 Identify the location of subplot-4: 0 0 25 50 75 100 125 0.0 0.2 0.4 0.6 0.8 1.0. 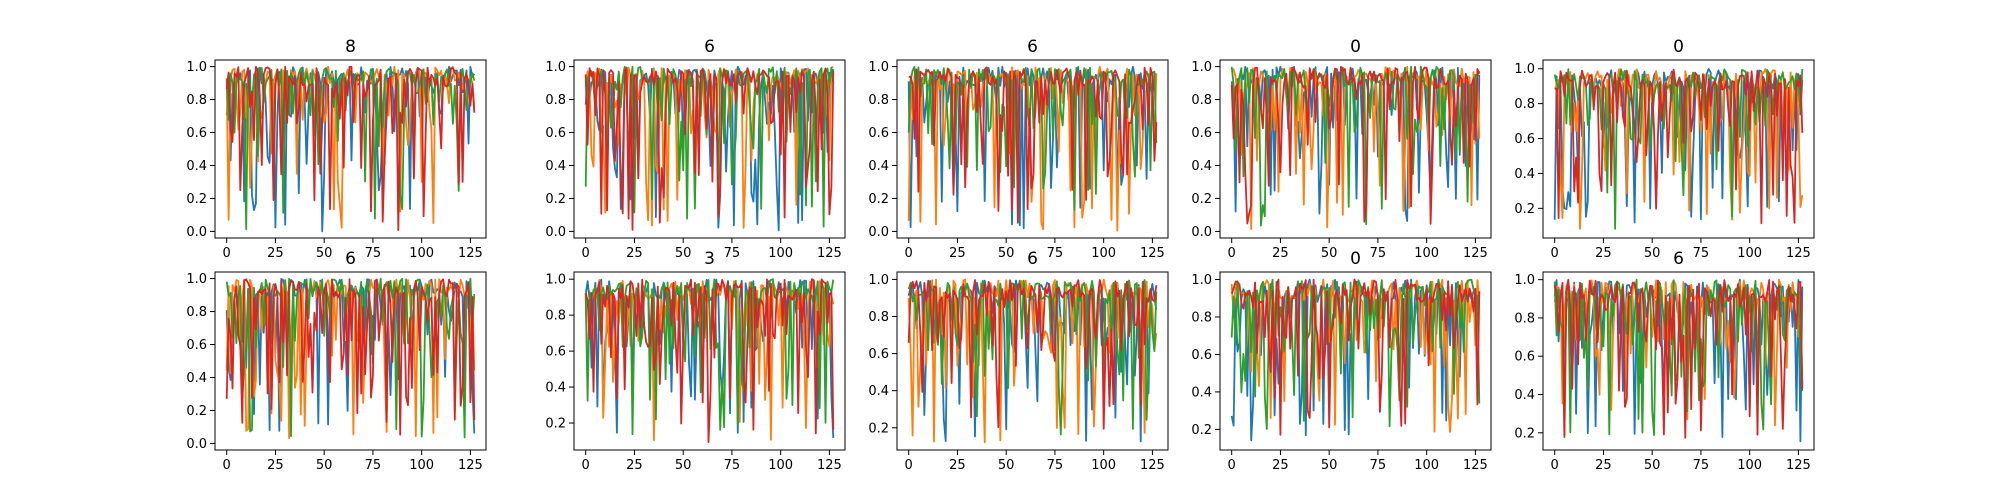
(1341, 149).